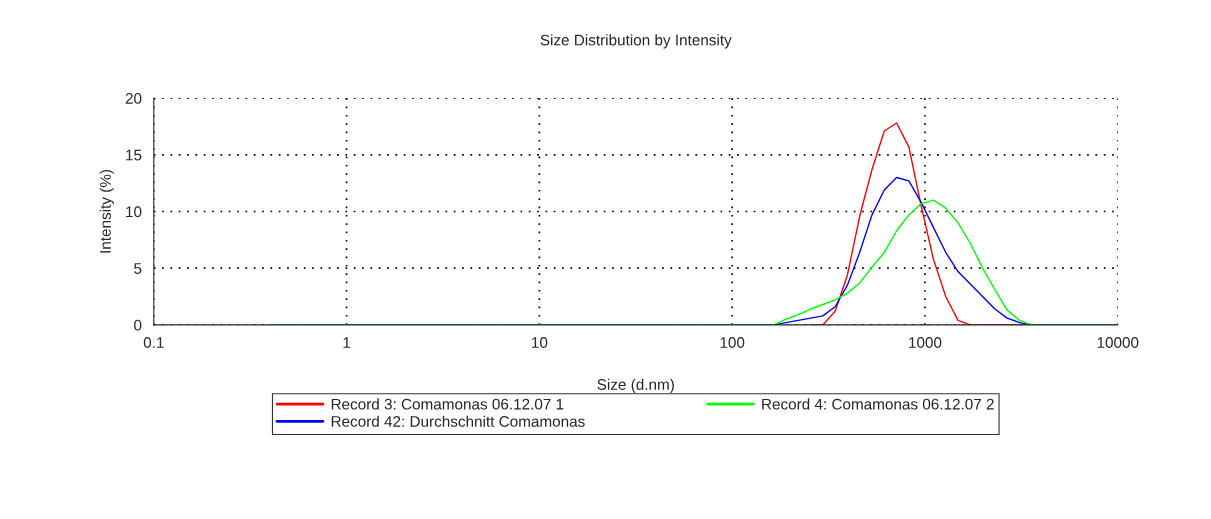 This screenshot has height=519, width=1211. What do you see at coordinates (134, 155) in the screenshot?
I see `y-tick-label: 15` at bounding box center [134, 155].